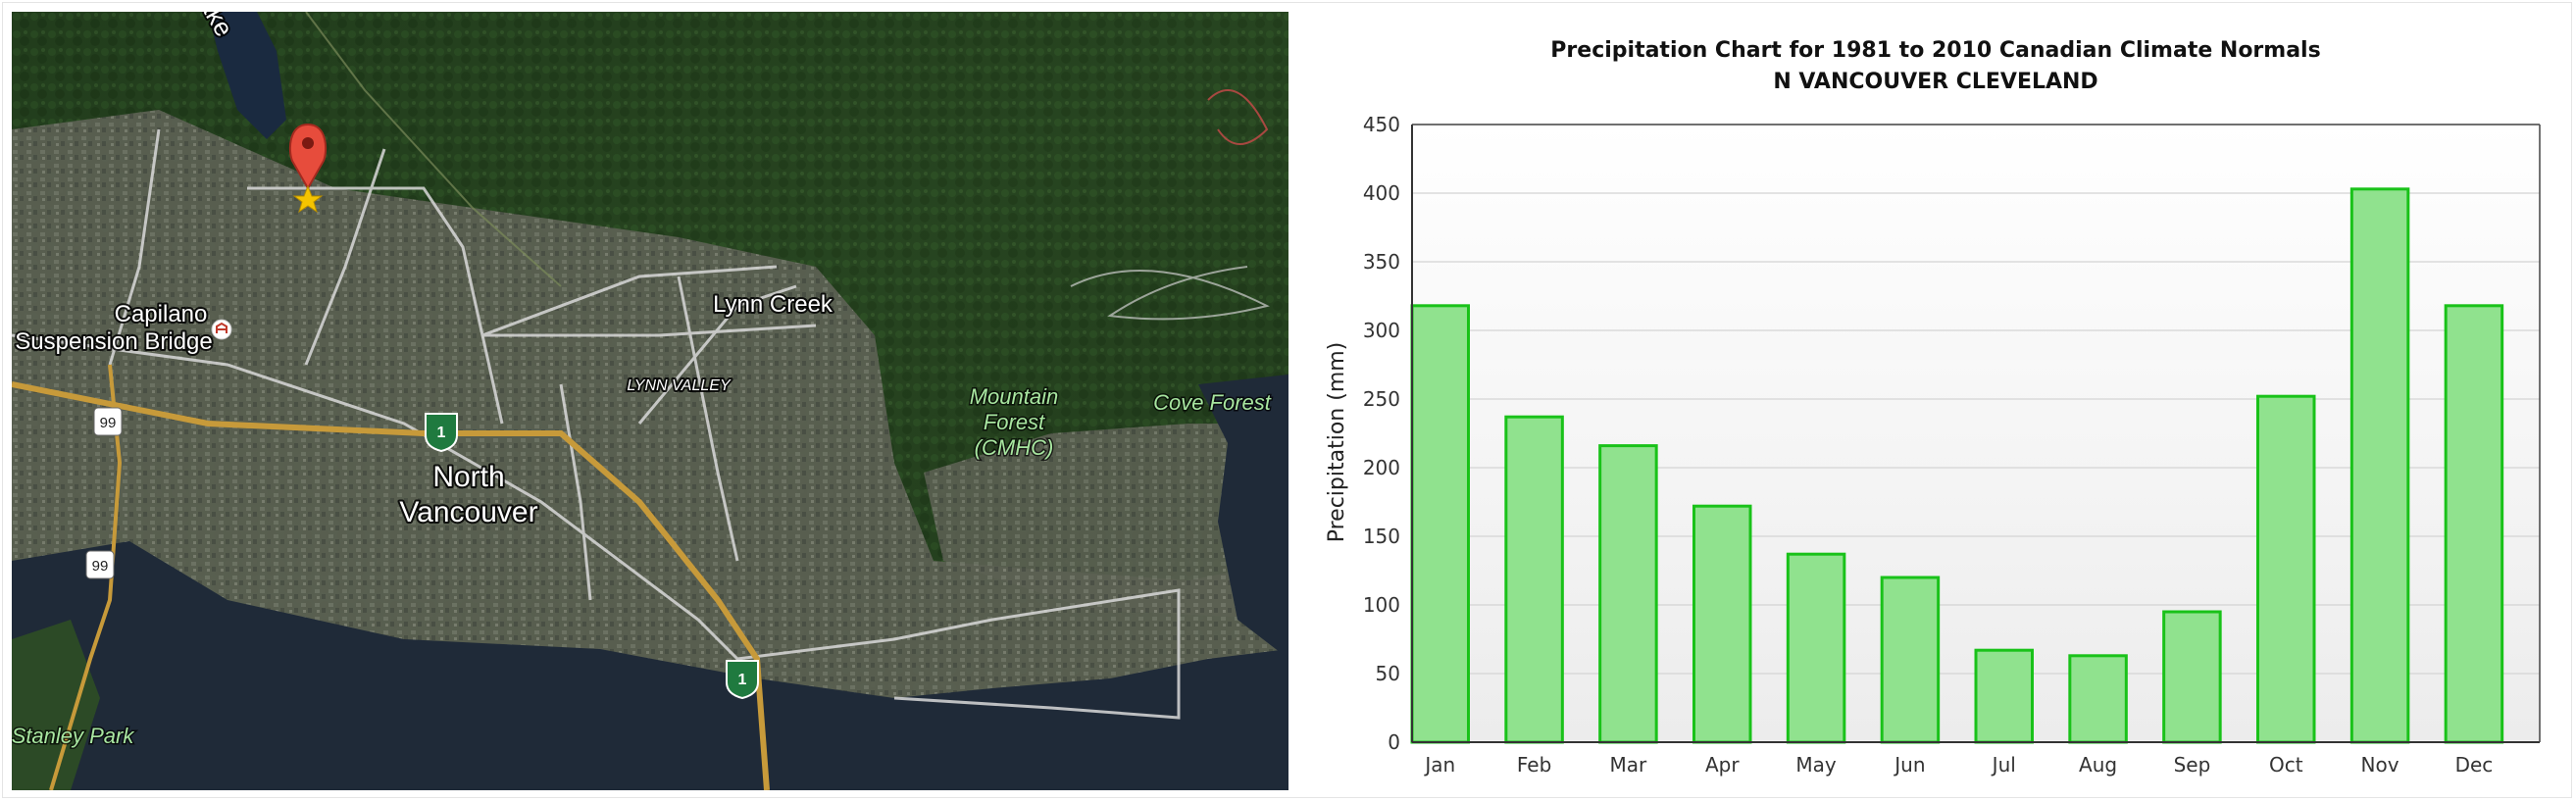 The height and width of the screenshot is (802, 2576). I want to click on y-tick-label: 250, so click(1382, 399).